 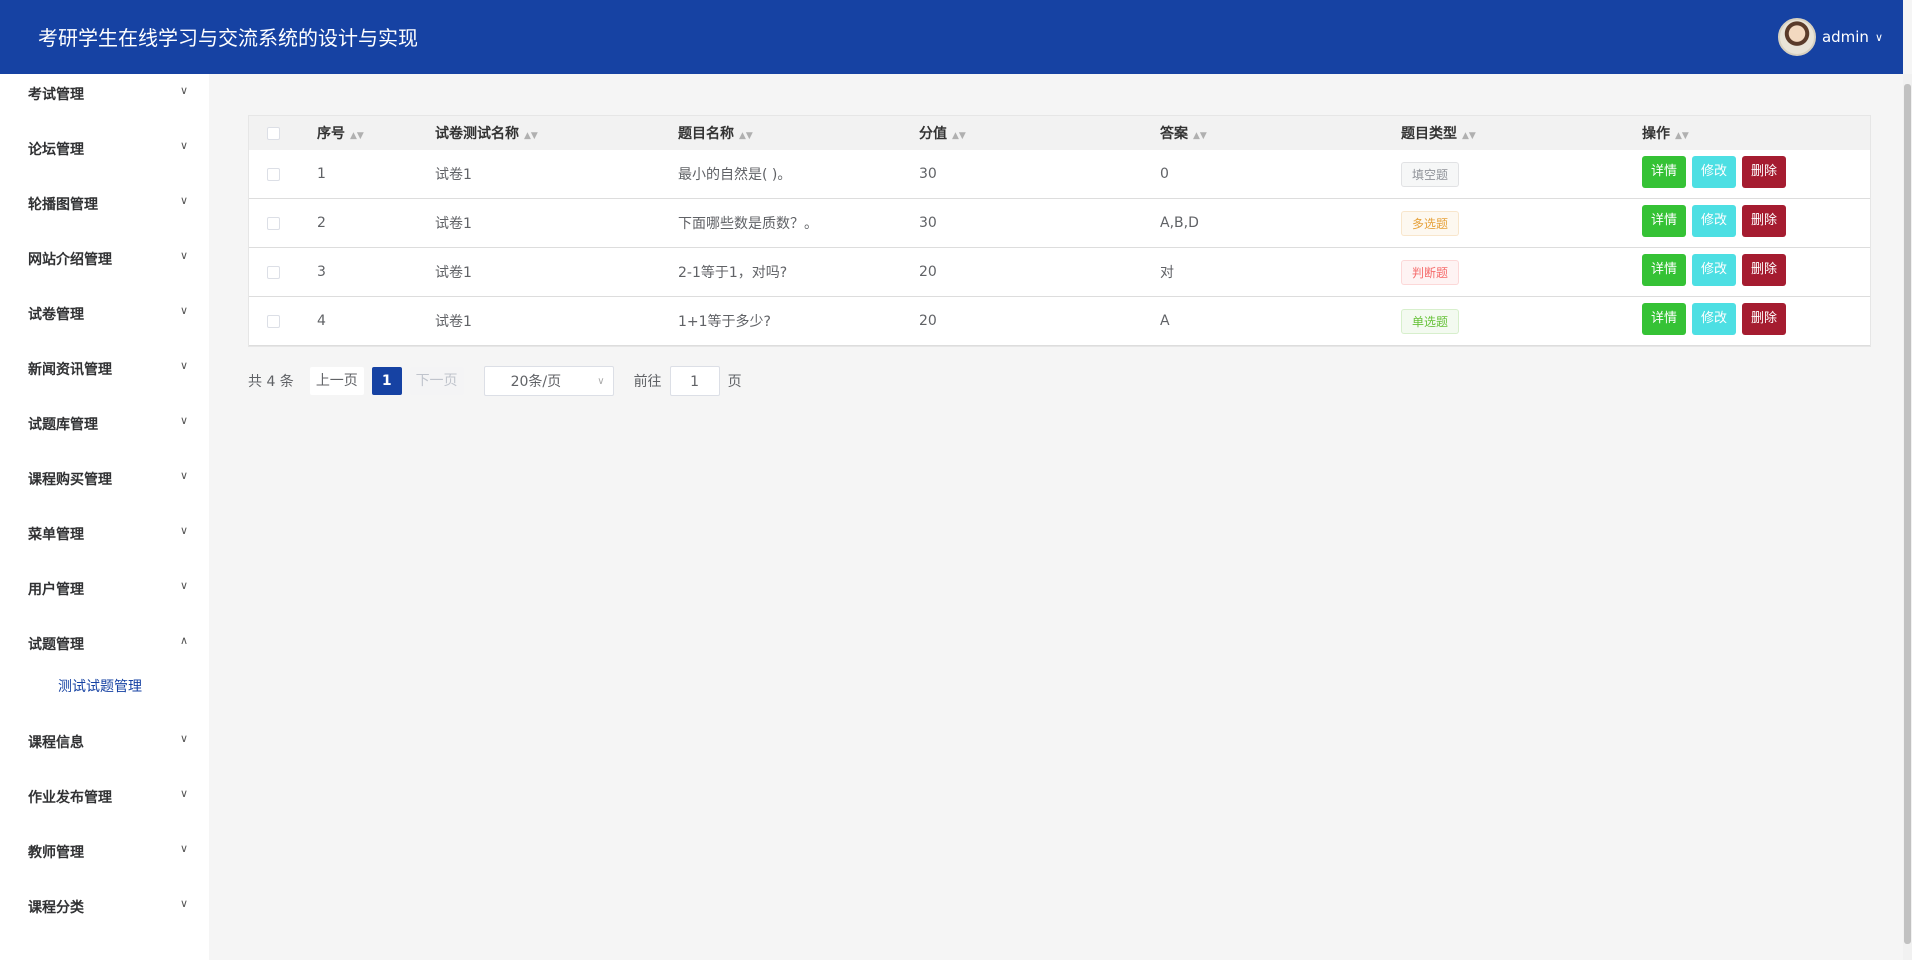 What do you see at coordinates (1907, 514) in the screenshot?
I see `scrollbar-thumb` at bounding box center [1907, 514].